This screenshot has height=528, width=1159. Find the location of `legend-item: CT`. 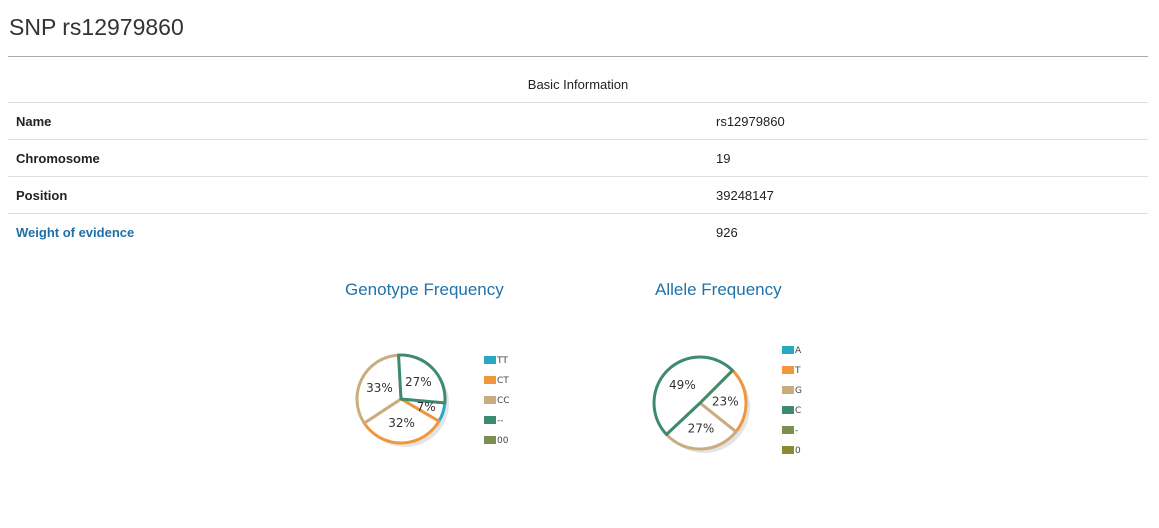

legend-item: CT is located at coordinates (496, 382).